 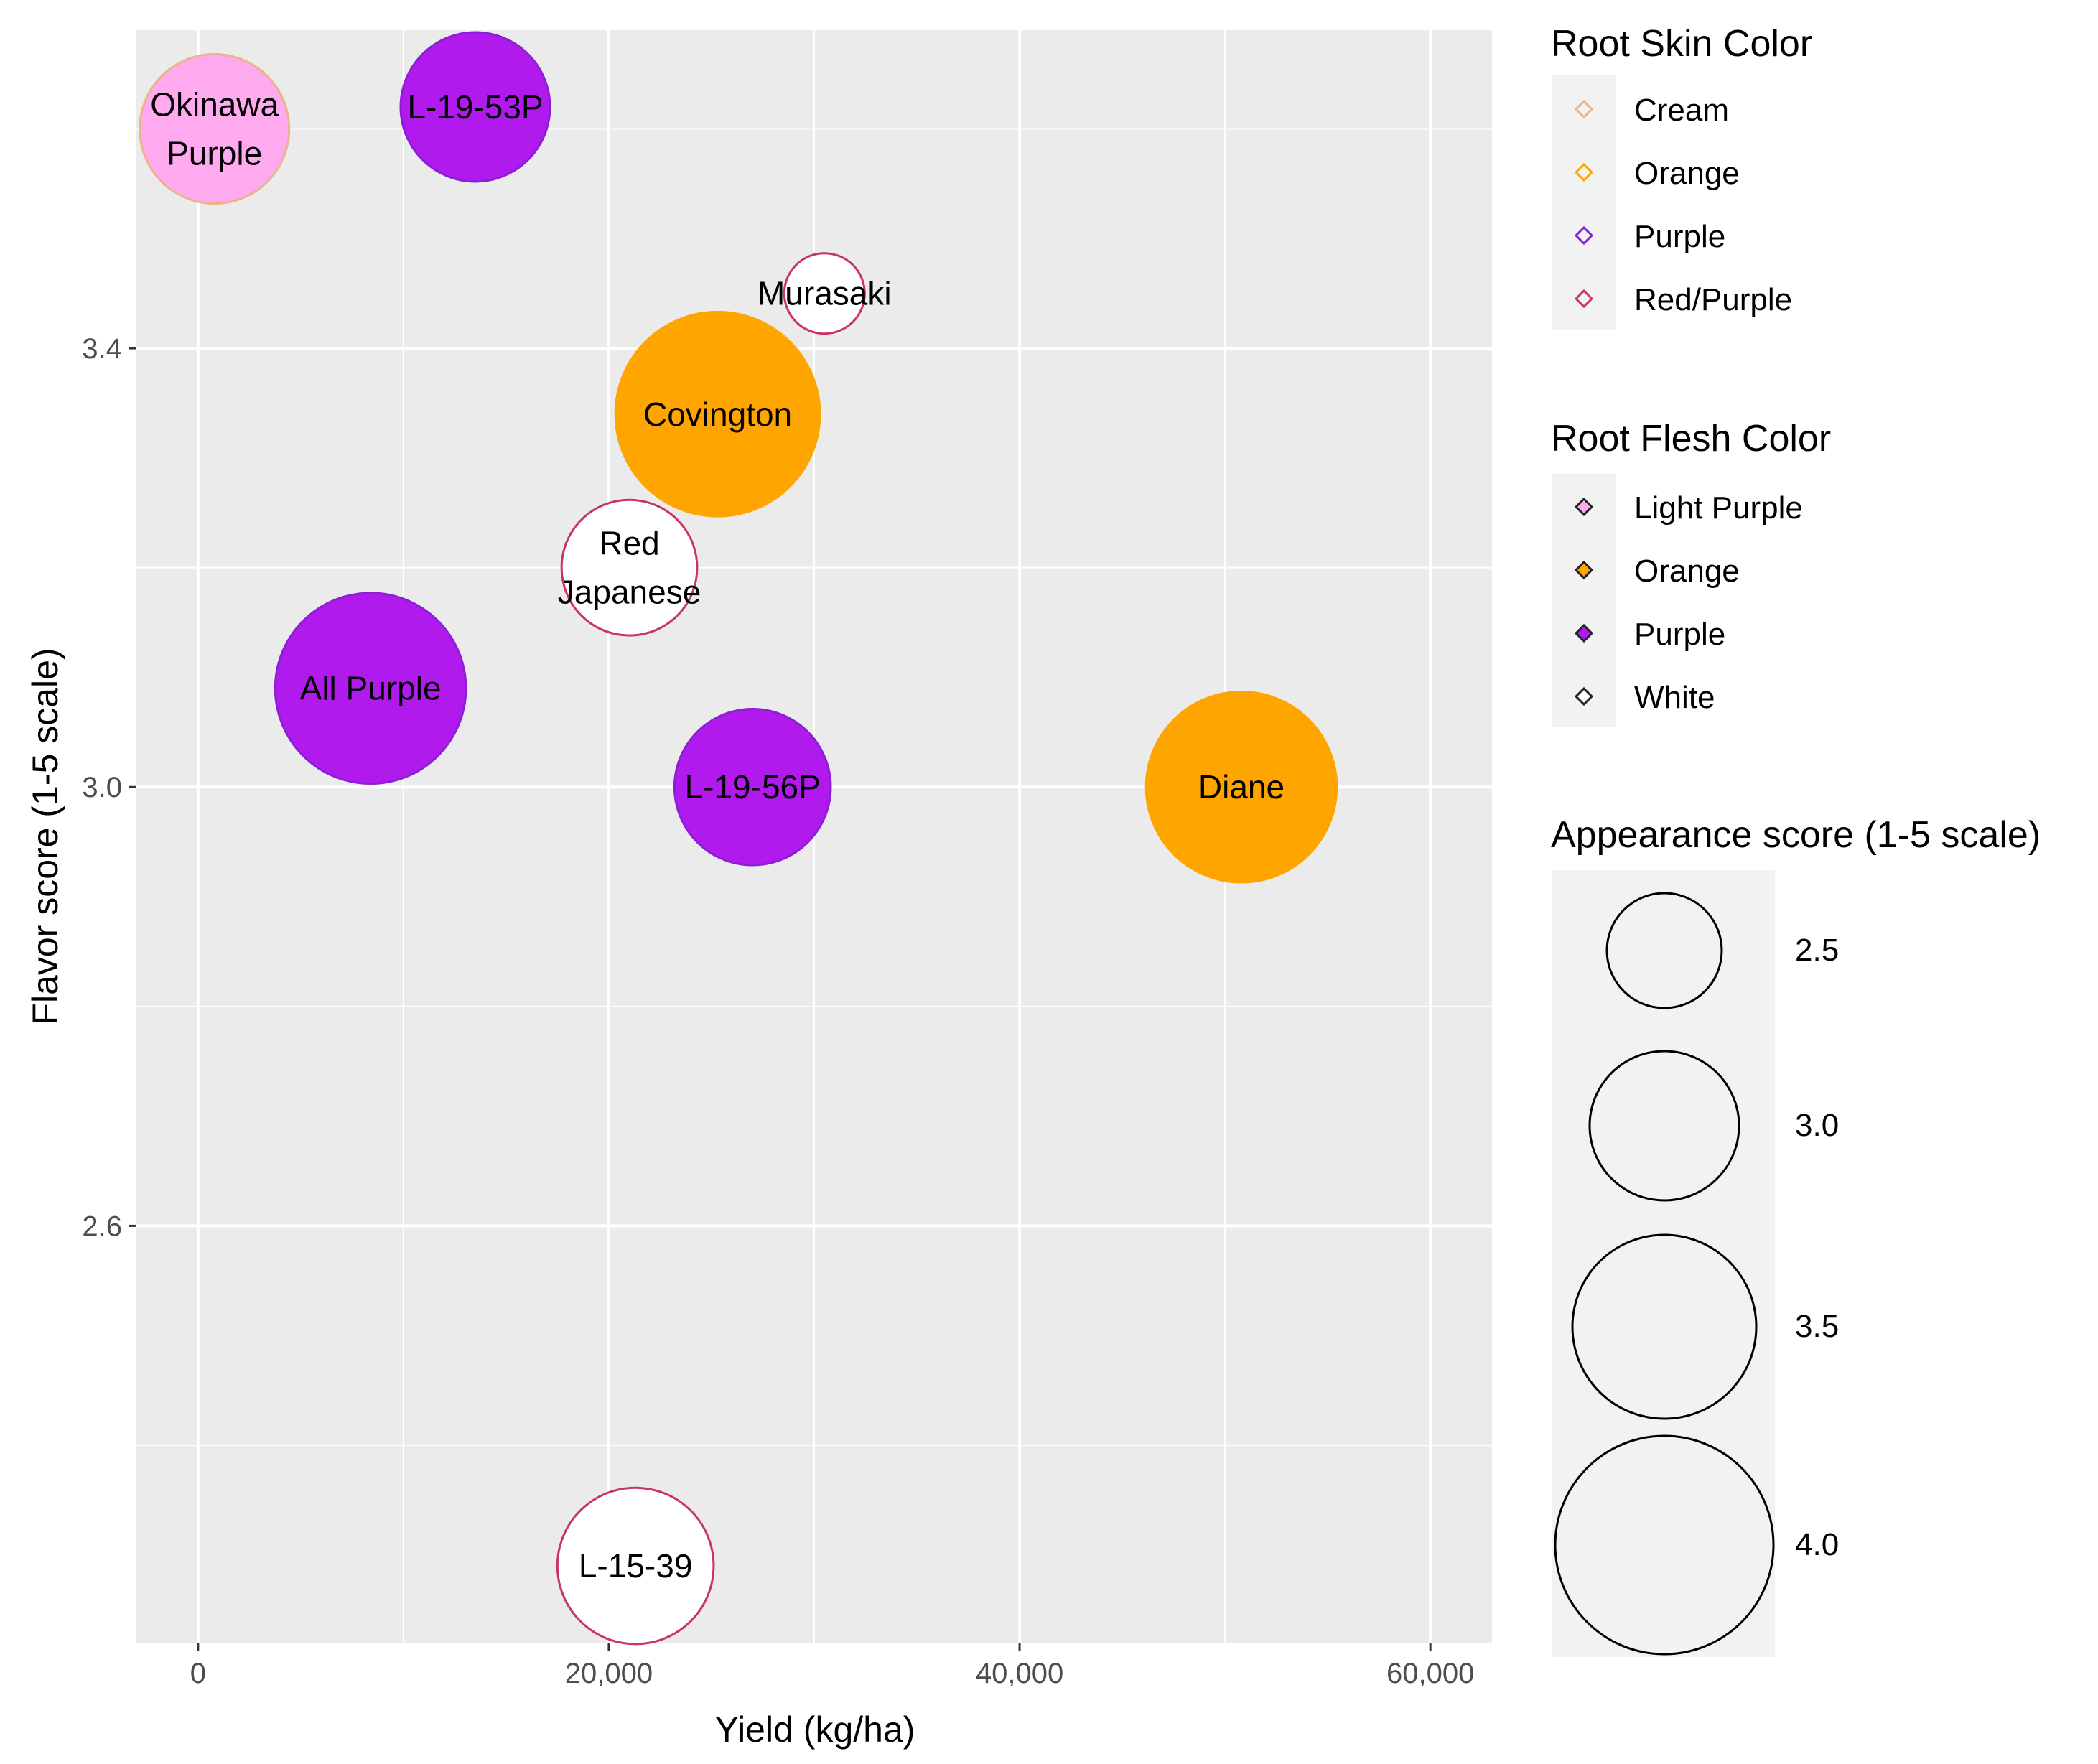 I want to click on legend-flesh-label: Light Purple, so click(x=1718, y=508).